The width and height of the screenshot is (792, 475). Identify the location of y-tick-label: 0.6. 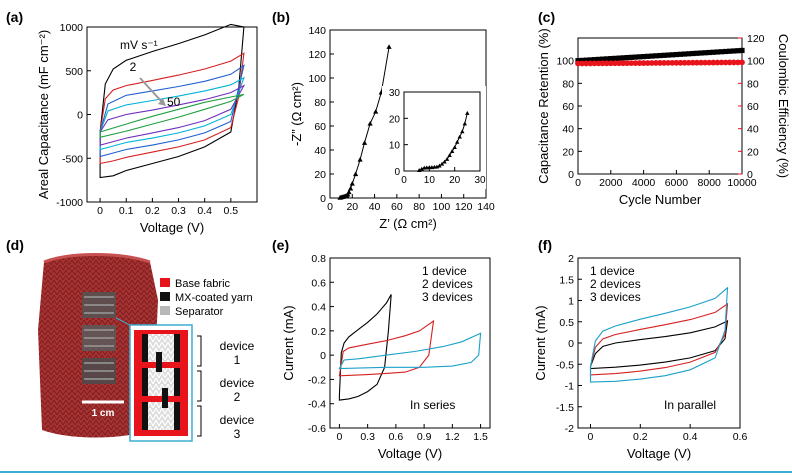
(318, 283).